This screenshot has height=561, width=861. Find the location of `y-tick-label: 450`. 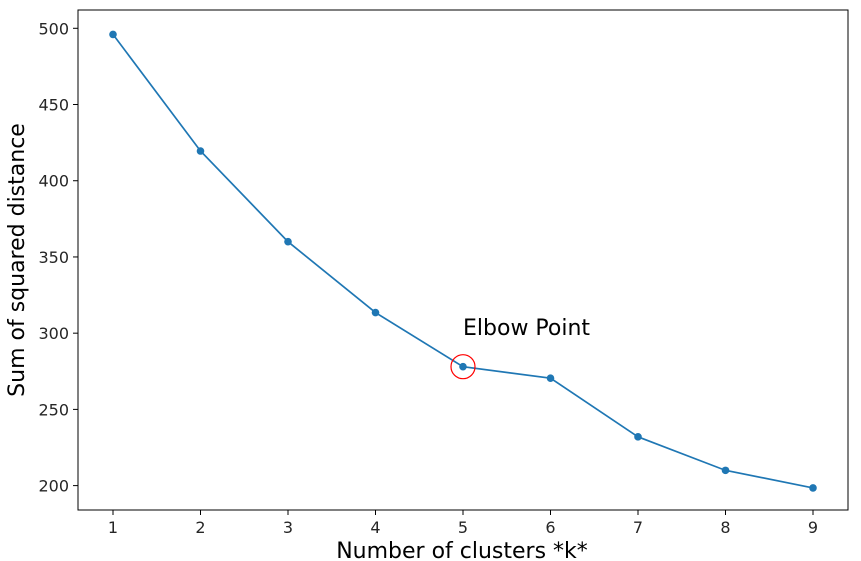

y-tick-label: 450 is located at coordinates (53, 105).